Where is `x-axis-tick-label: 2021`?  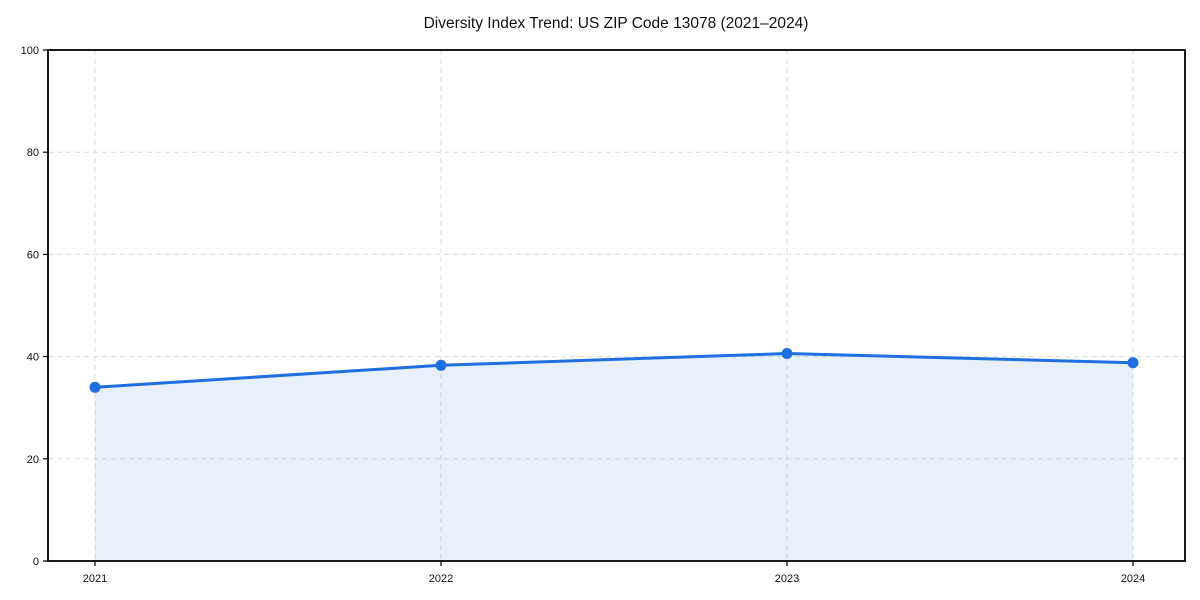 x-axis-tick-label: 2021 is located at coordinates (95, 579).